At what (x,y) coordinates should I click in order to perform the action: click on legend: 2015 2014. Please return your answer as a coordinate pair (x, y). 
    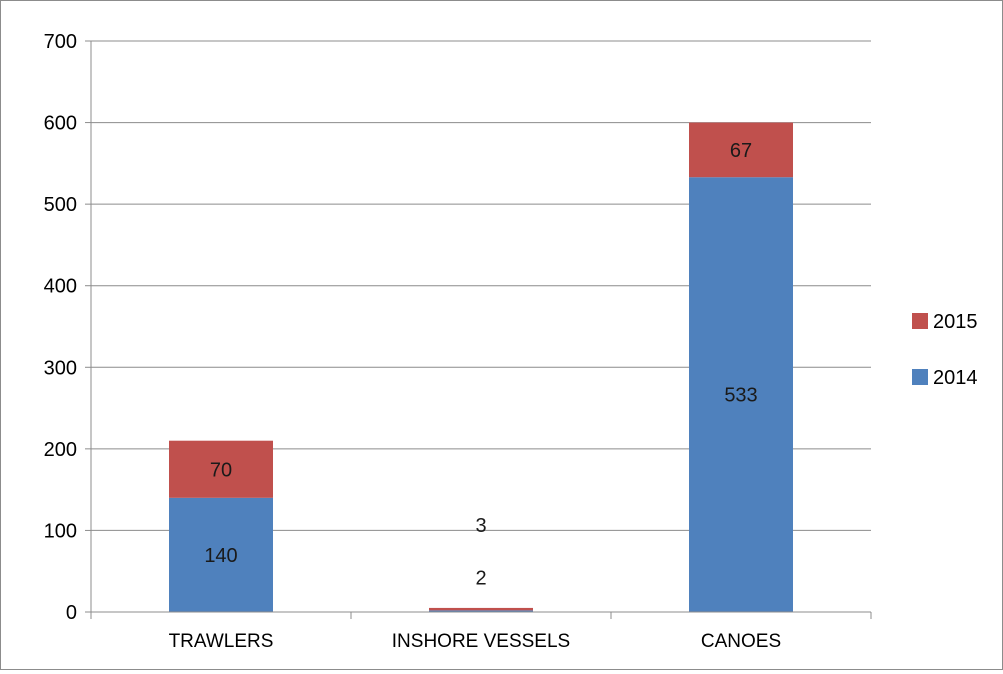
    Looking at the image, I should click on (945, 350).